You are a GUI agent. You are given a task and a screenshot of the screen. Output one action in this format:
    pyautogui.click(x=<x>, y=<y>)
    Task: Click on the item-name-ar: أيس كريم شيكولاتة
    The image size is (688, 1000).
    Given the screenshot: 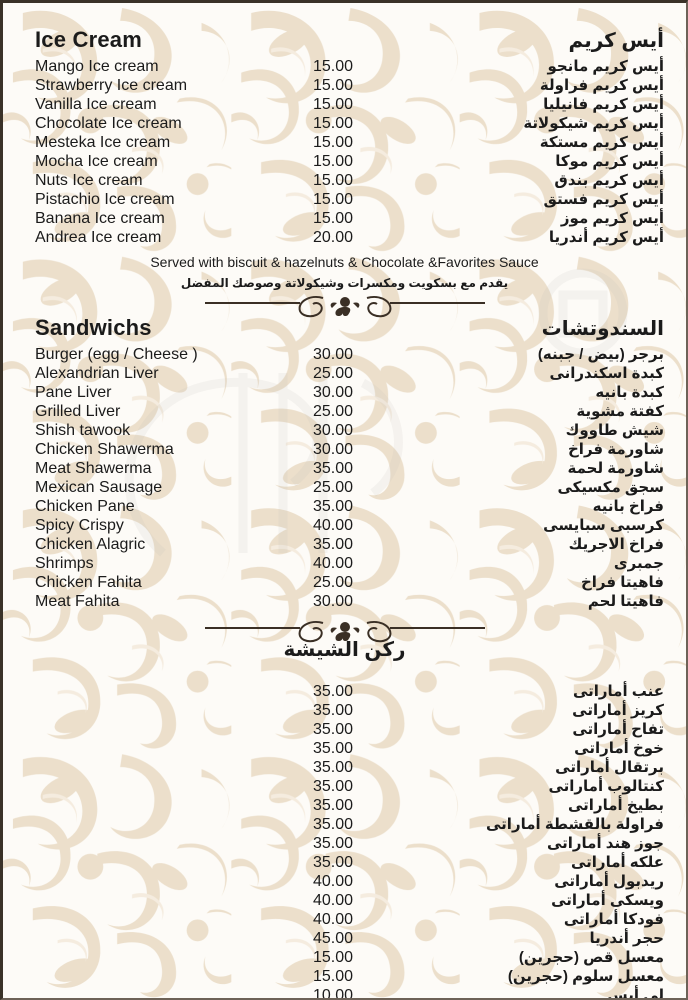 What is the action you would take?
    pyautogui.click(x=593, y=123)
    